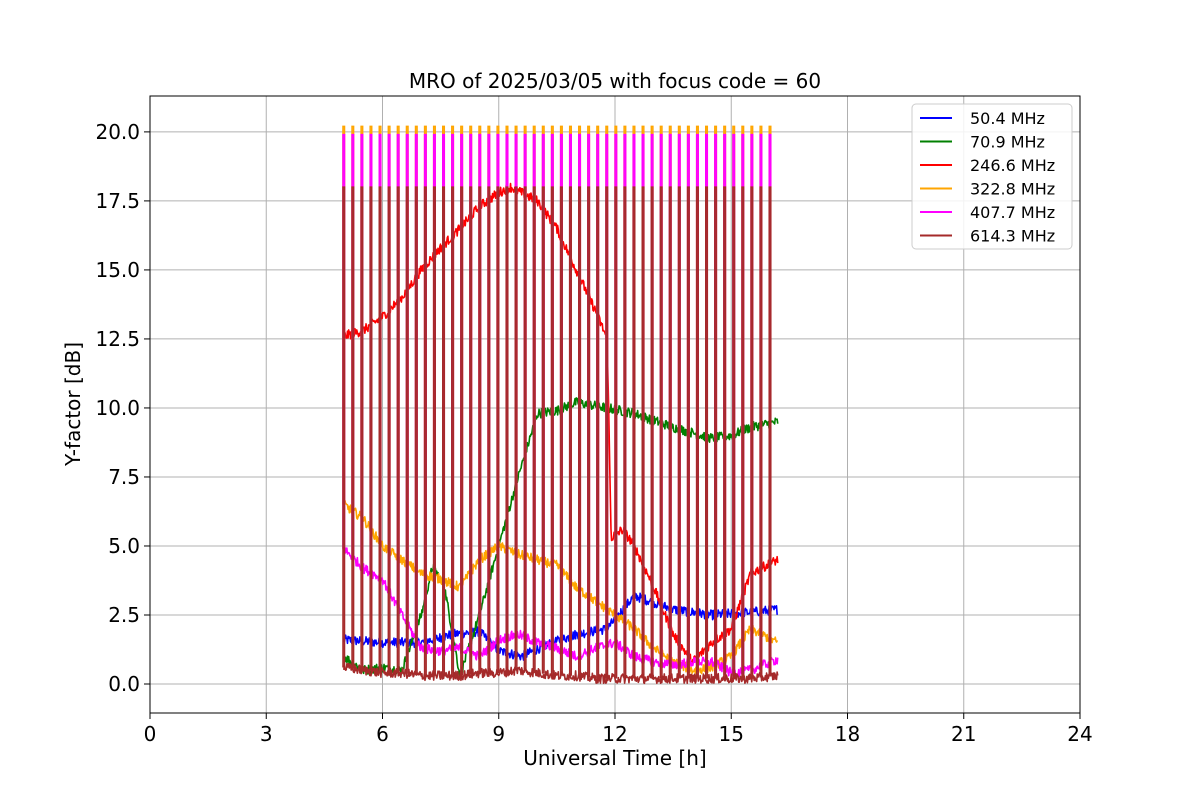  I want to click on y-tick-label: 17.5, so click(117, 201).